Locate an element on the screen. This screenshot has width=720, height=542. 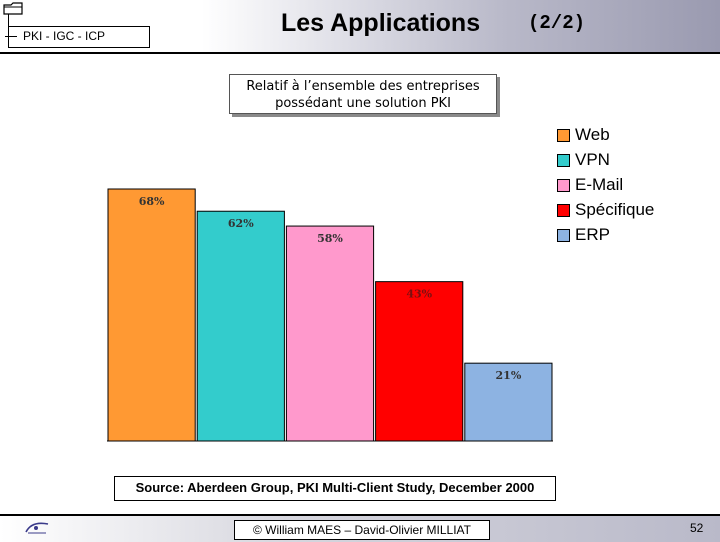
legend-swatch-vpn is located at coordinates (563, 160).